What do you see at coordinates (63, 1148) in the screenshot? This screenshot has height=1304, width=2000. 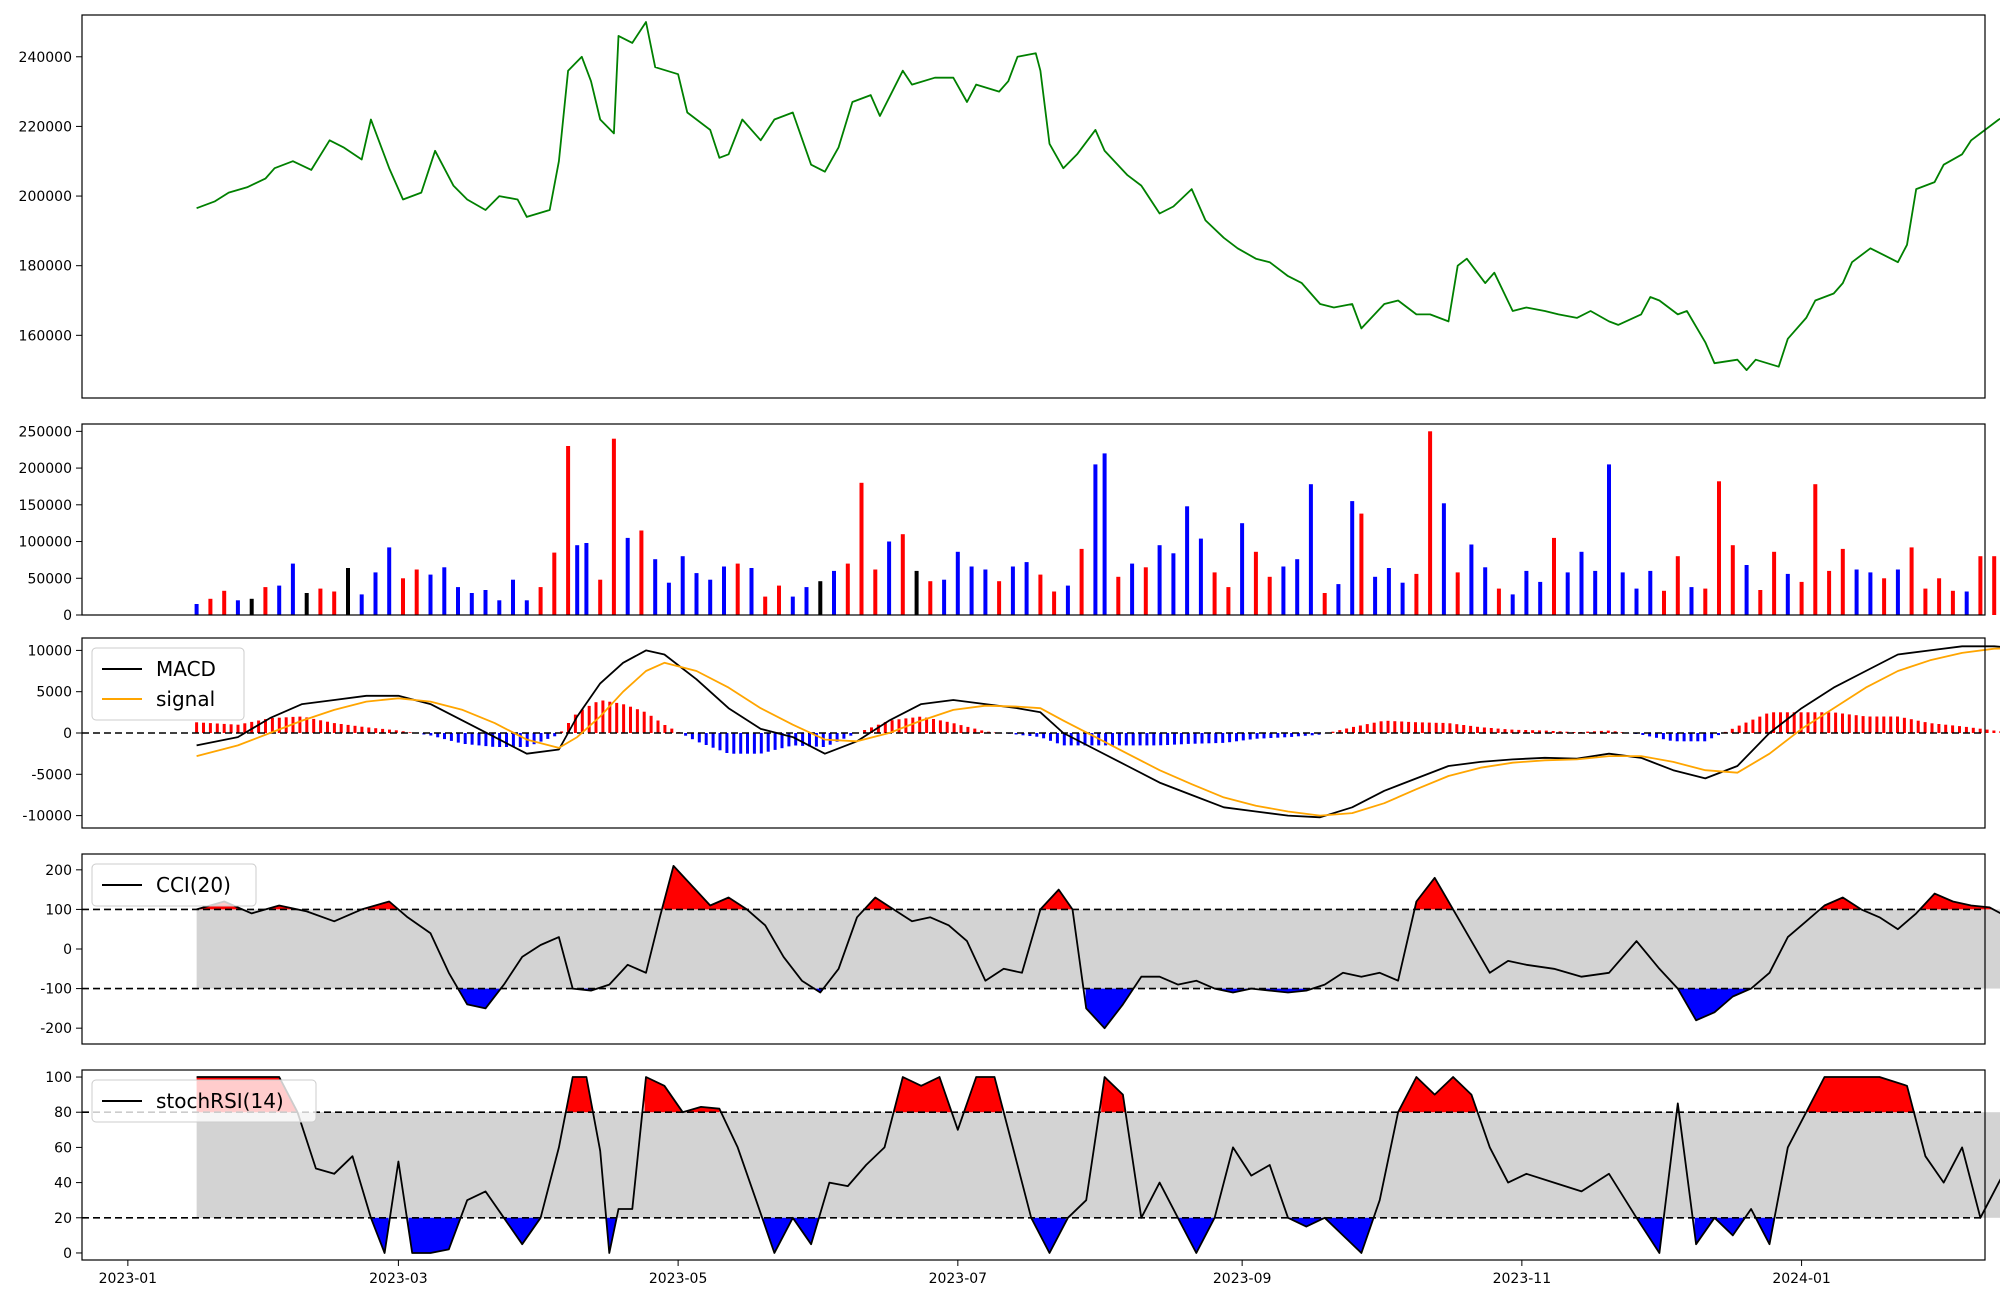 I see `stochrsi-ytick-label: 60` at bounding box center [63, 1148].